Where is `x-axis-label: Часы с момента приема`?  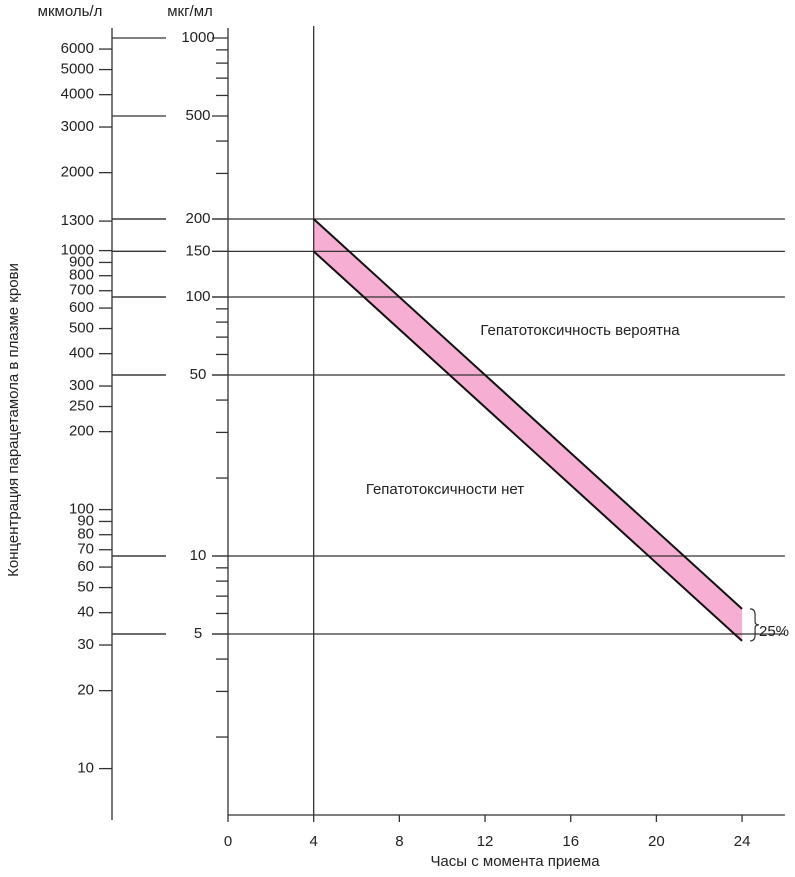 x-axis-label: Часы с момента приема is located at coordinates (515, 861).